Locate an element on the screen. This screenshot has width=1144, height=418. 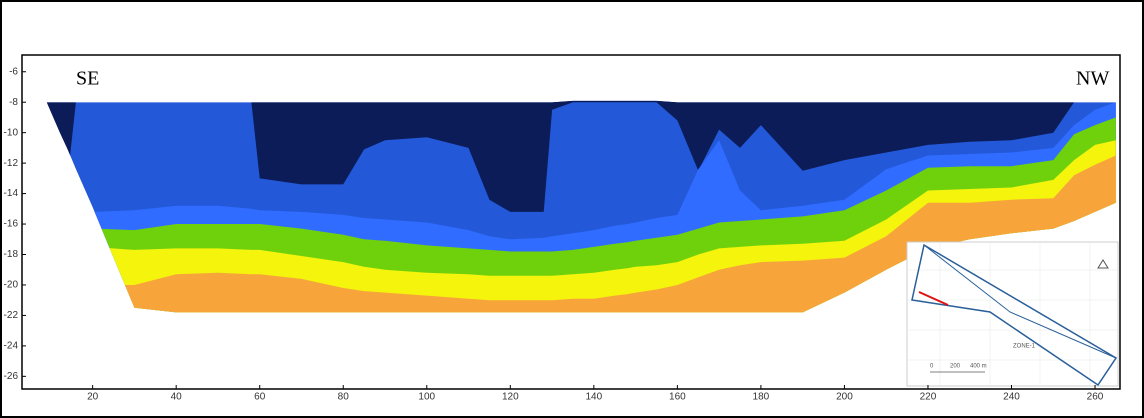
inset-bg is located at coordinates (1012, 314).